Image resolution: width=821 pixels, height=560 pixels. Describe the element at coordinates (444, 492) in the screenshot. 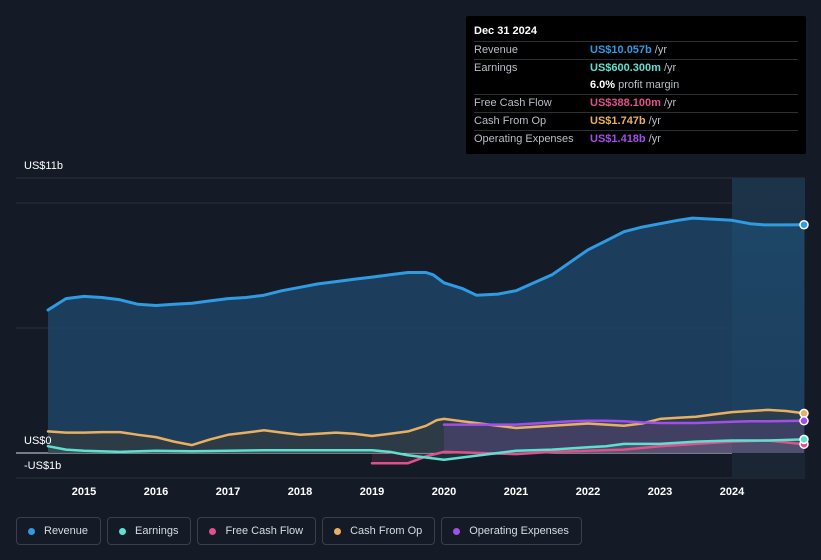

I see `x-tick-label: 2020` at that location.